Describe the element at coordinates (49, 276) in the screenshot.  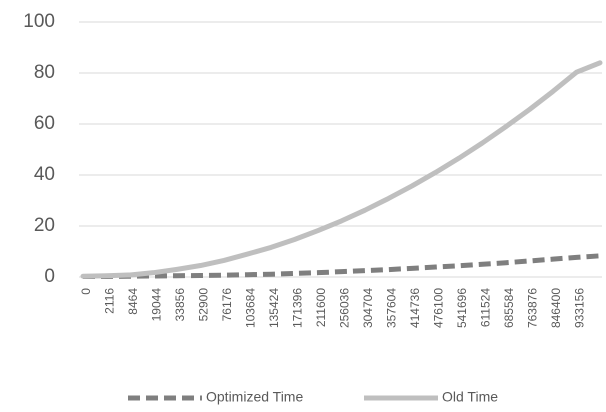
I see `y-tick-label: 0` at that location.